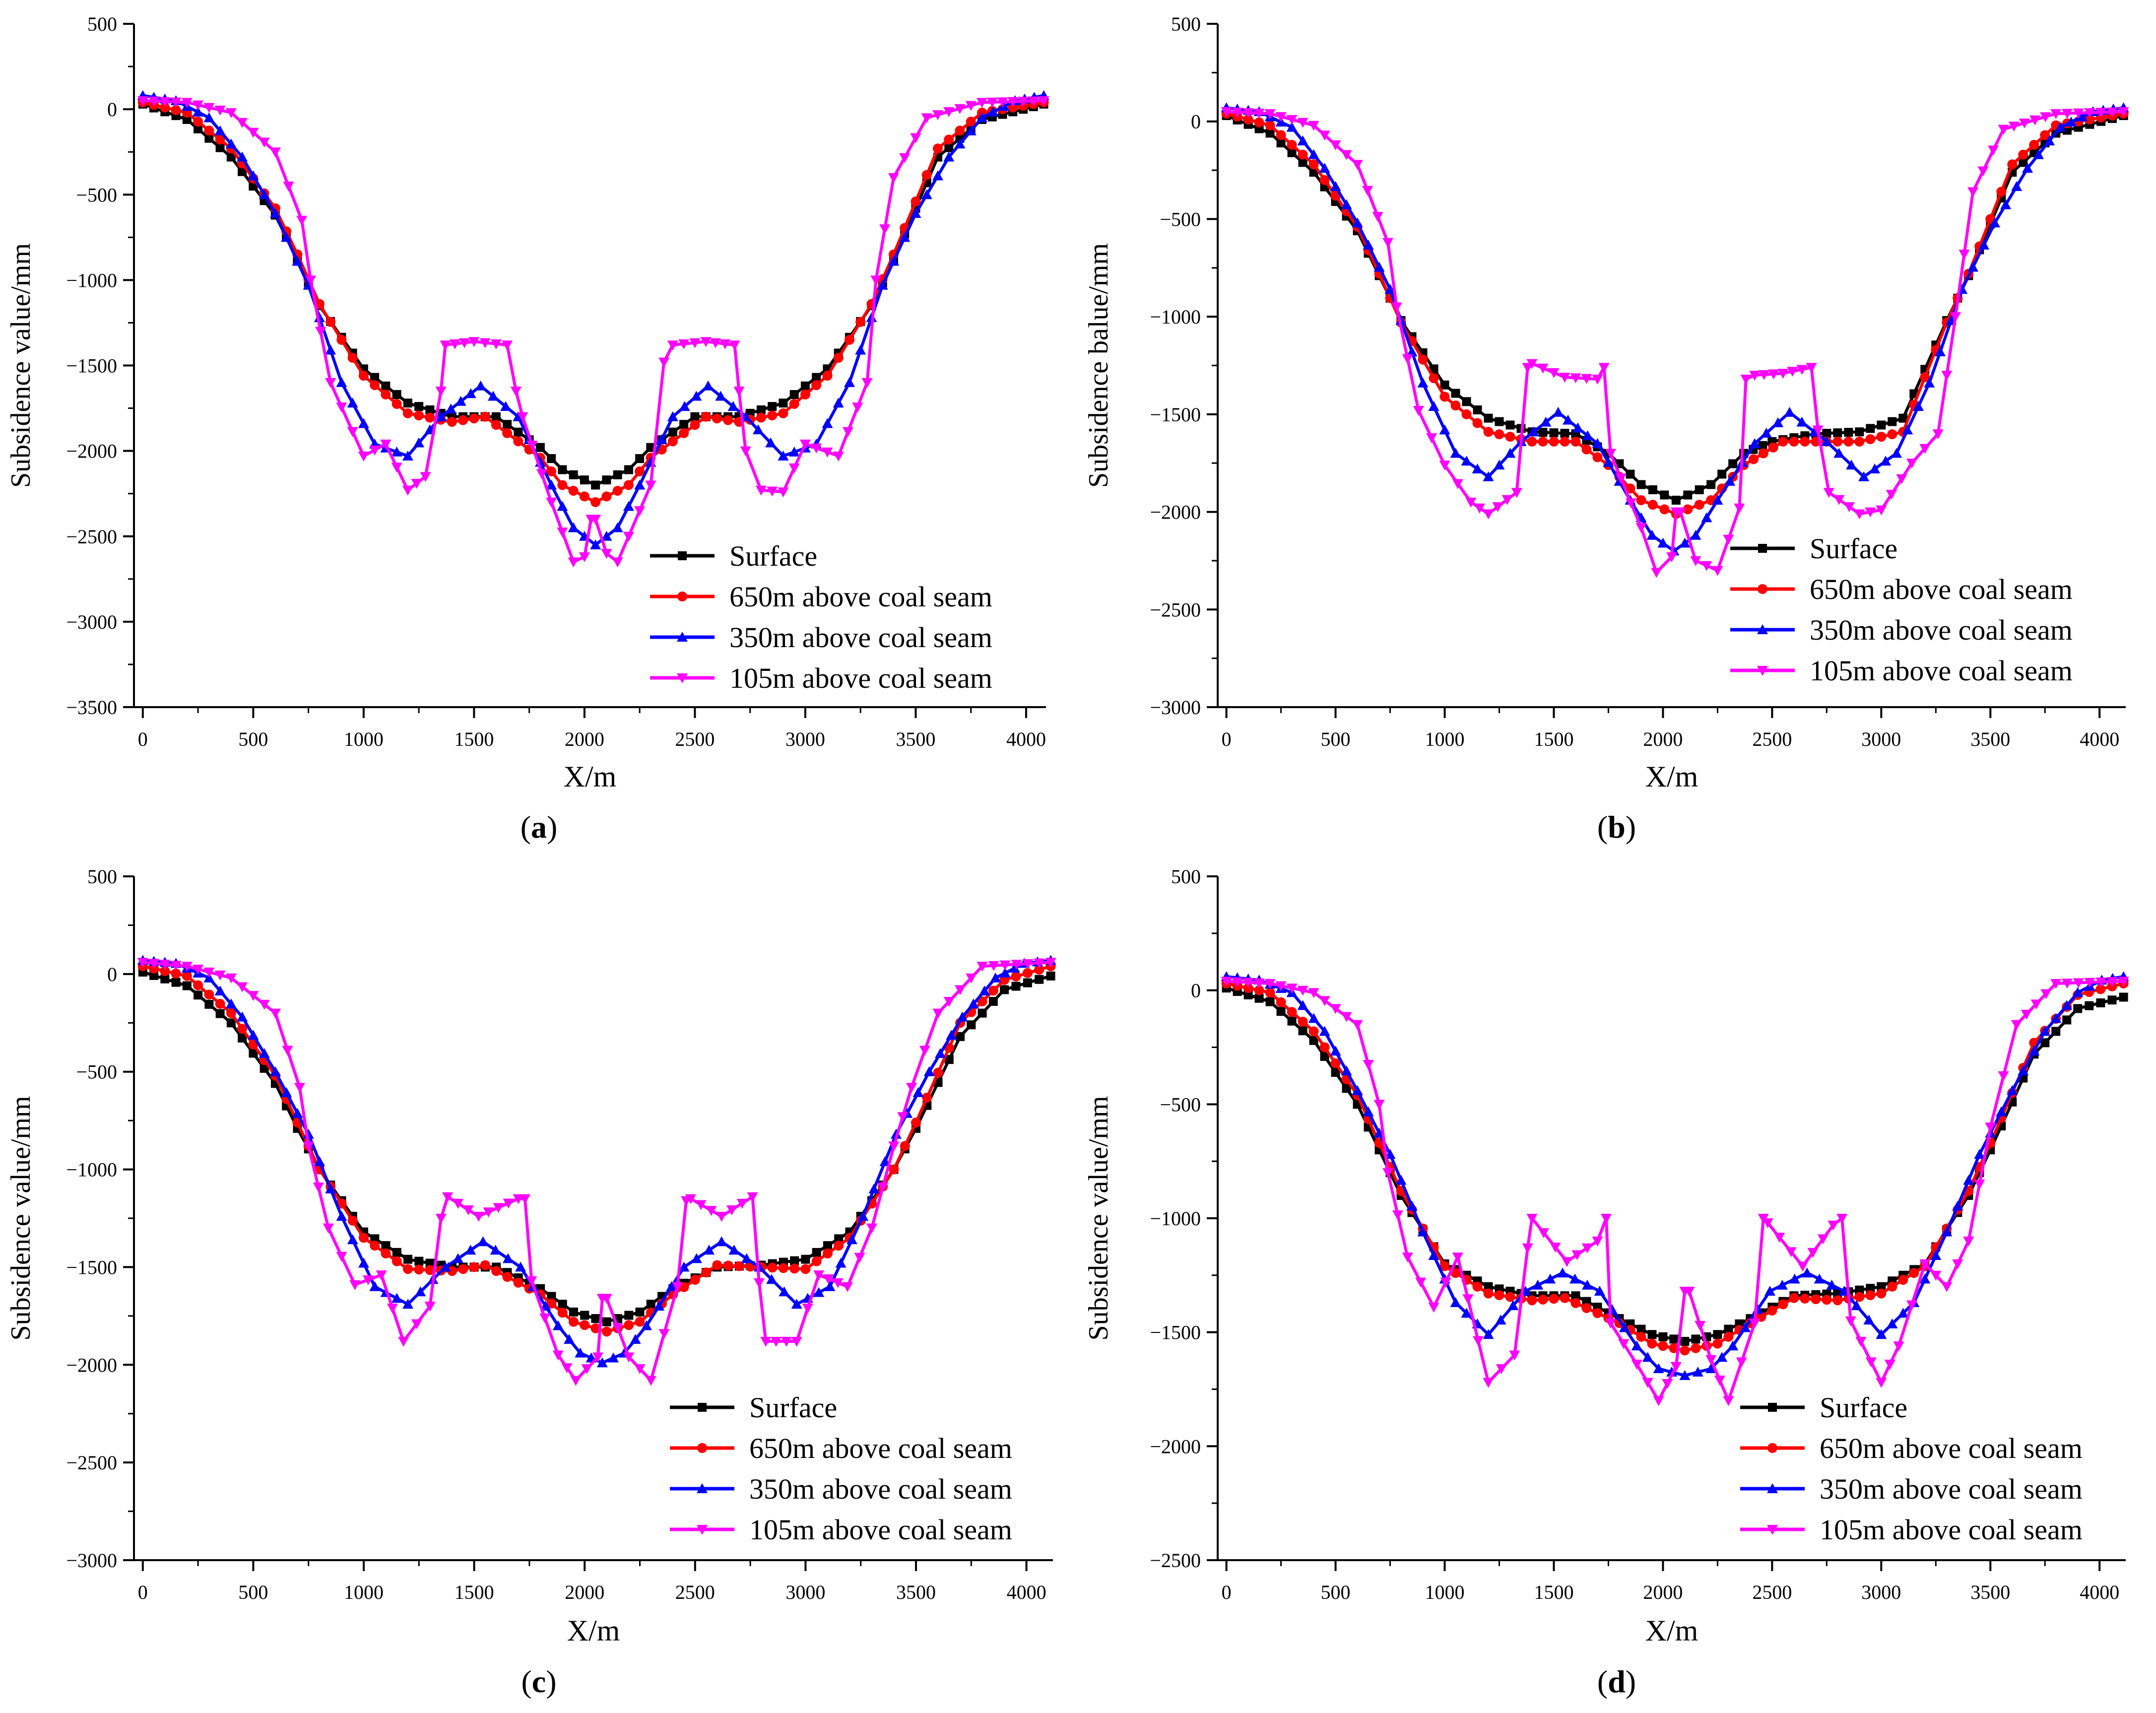 This screenshot has width=2156, height=1713. What do you see at coordinates (860, 637) in the screenshot?
I see `legend-label: 350m above coal seam` at bounding box center [860, 637].